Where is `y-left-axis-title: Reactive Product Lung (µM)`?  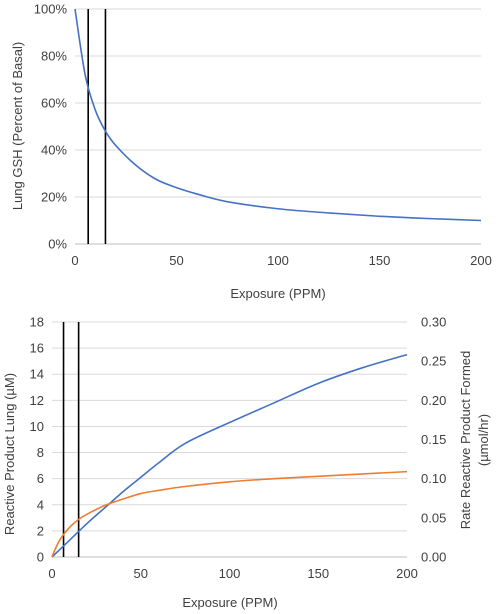
y-left-axis-title: Reactive Product Lung (µM) is located at coordinates (9, 454).